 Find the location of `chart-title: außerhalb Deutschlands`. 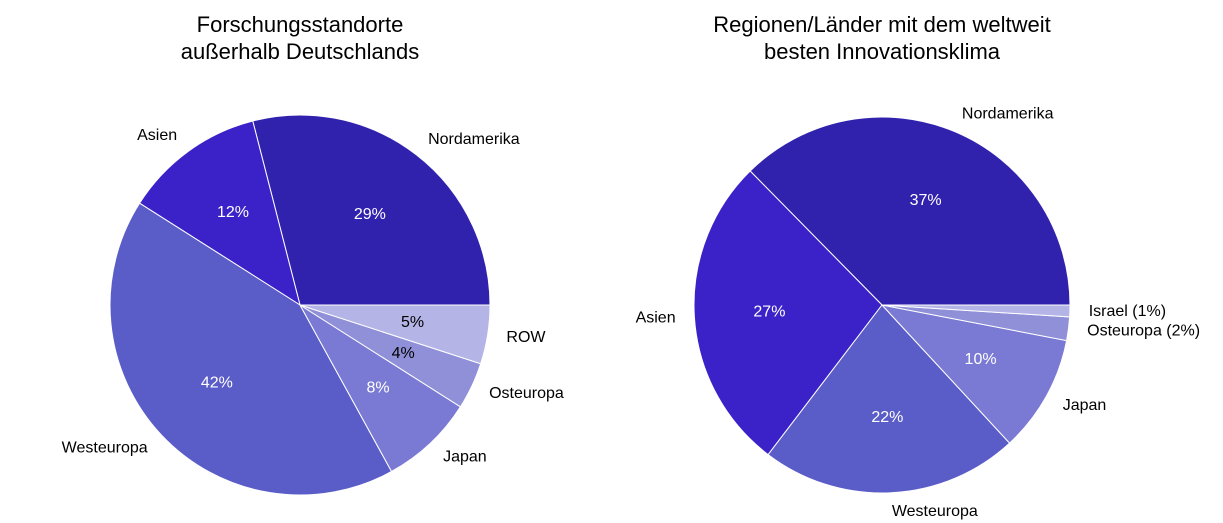

chart-title: außerhalb Deutschlands is located at coordinates (300, 51).